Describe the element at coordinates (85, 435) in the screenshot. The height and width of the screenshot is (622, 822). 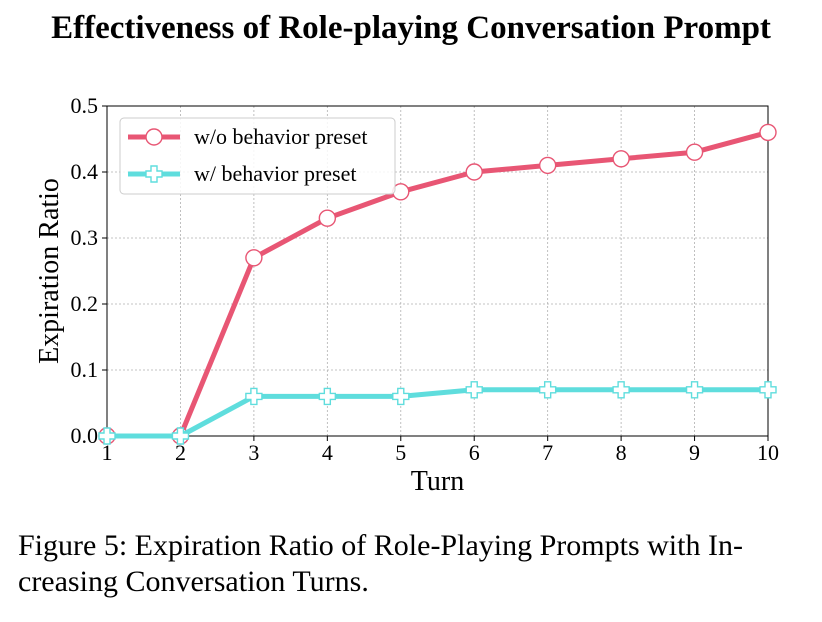
I see `y-tick-label: 0.0` at that location.